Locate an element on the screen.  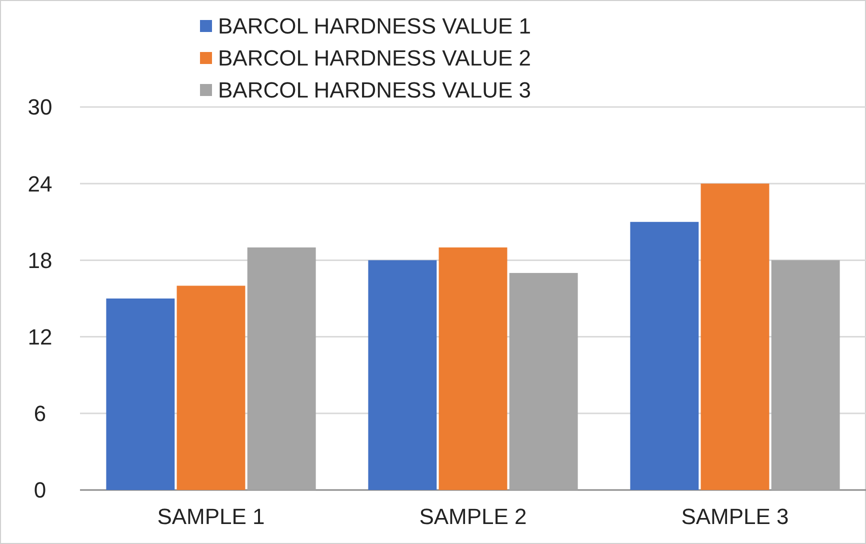
legend-label: BARCOL HARDNESS VALUE 3 is located at coordinates (374, 90).